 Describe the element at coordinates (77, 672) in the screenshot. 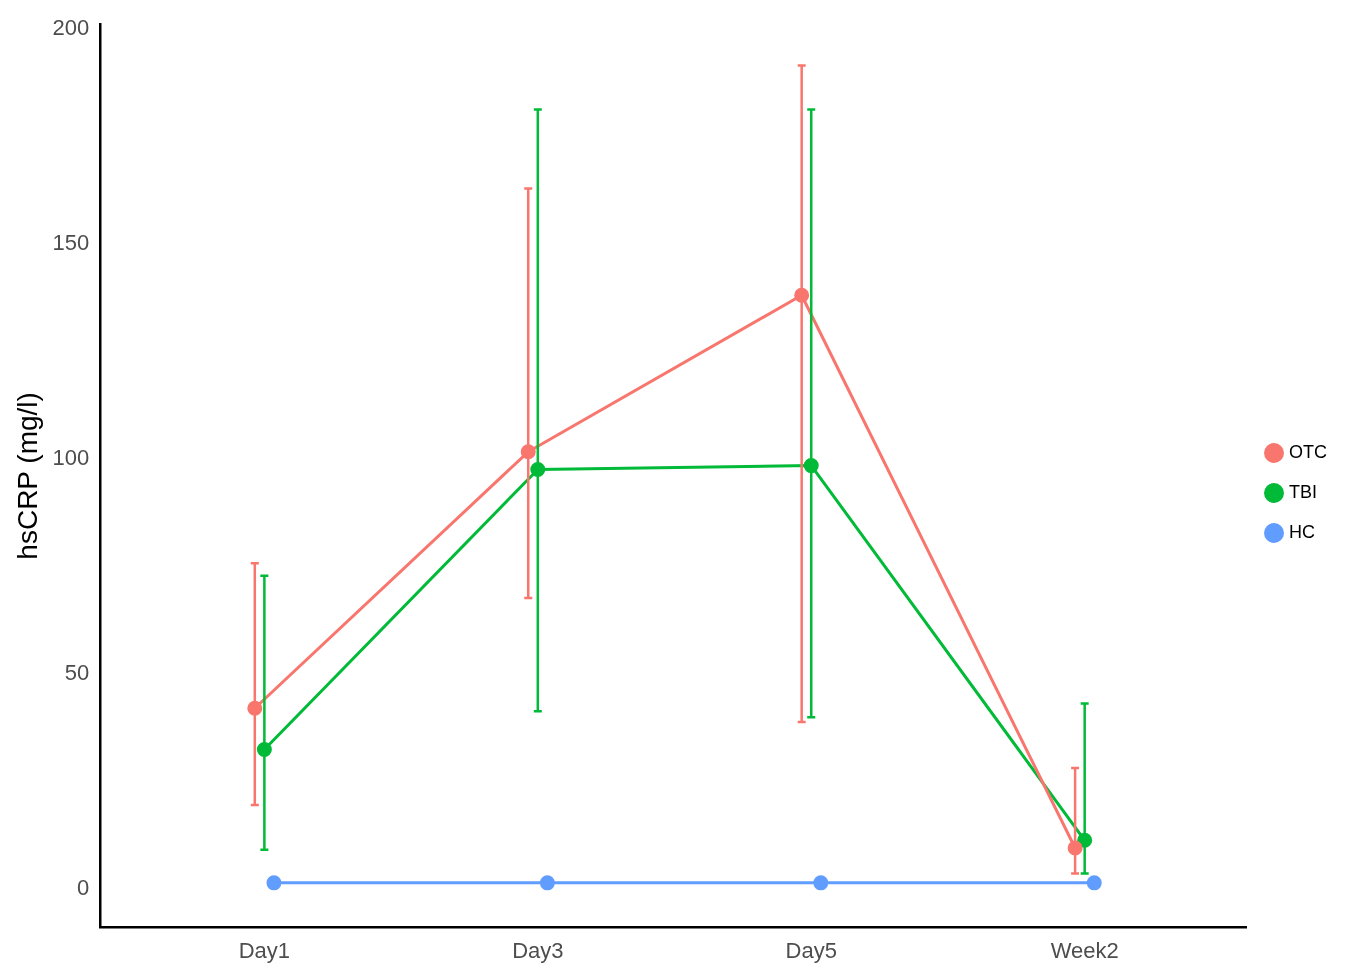

I see `y-tick-label: 50` at that location.